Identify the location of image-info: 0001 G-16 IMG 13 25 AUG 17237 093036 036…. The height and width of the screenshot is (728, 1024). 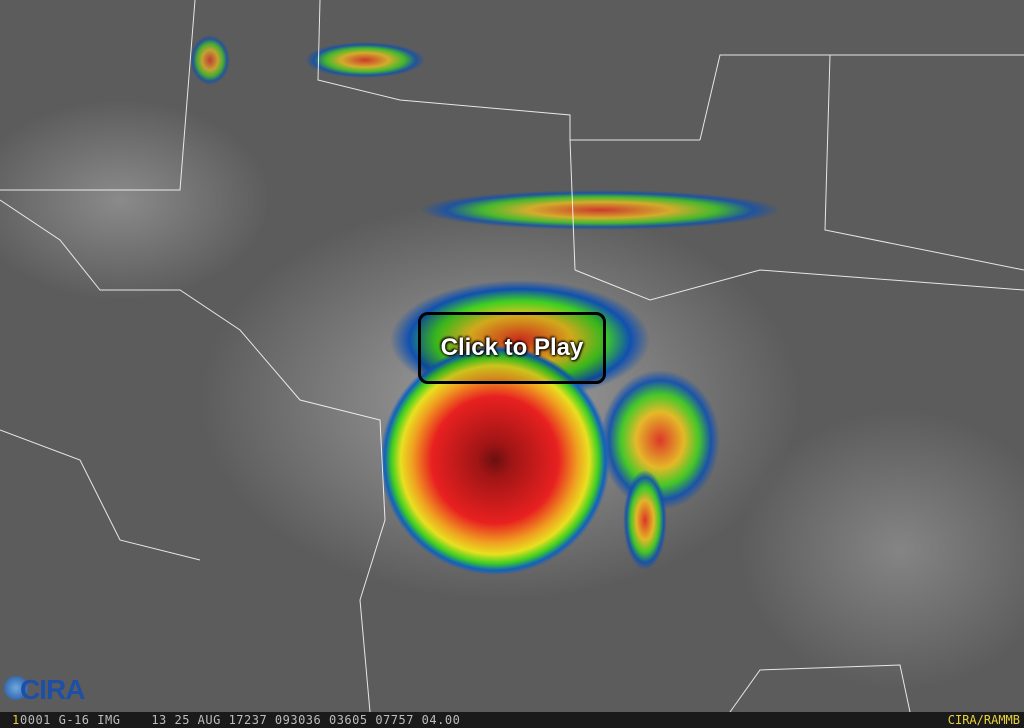
(240, 720).